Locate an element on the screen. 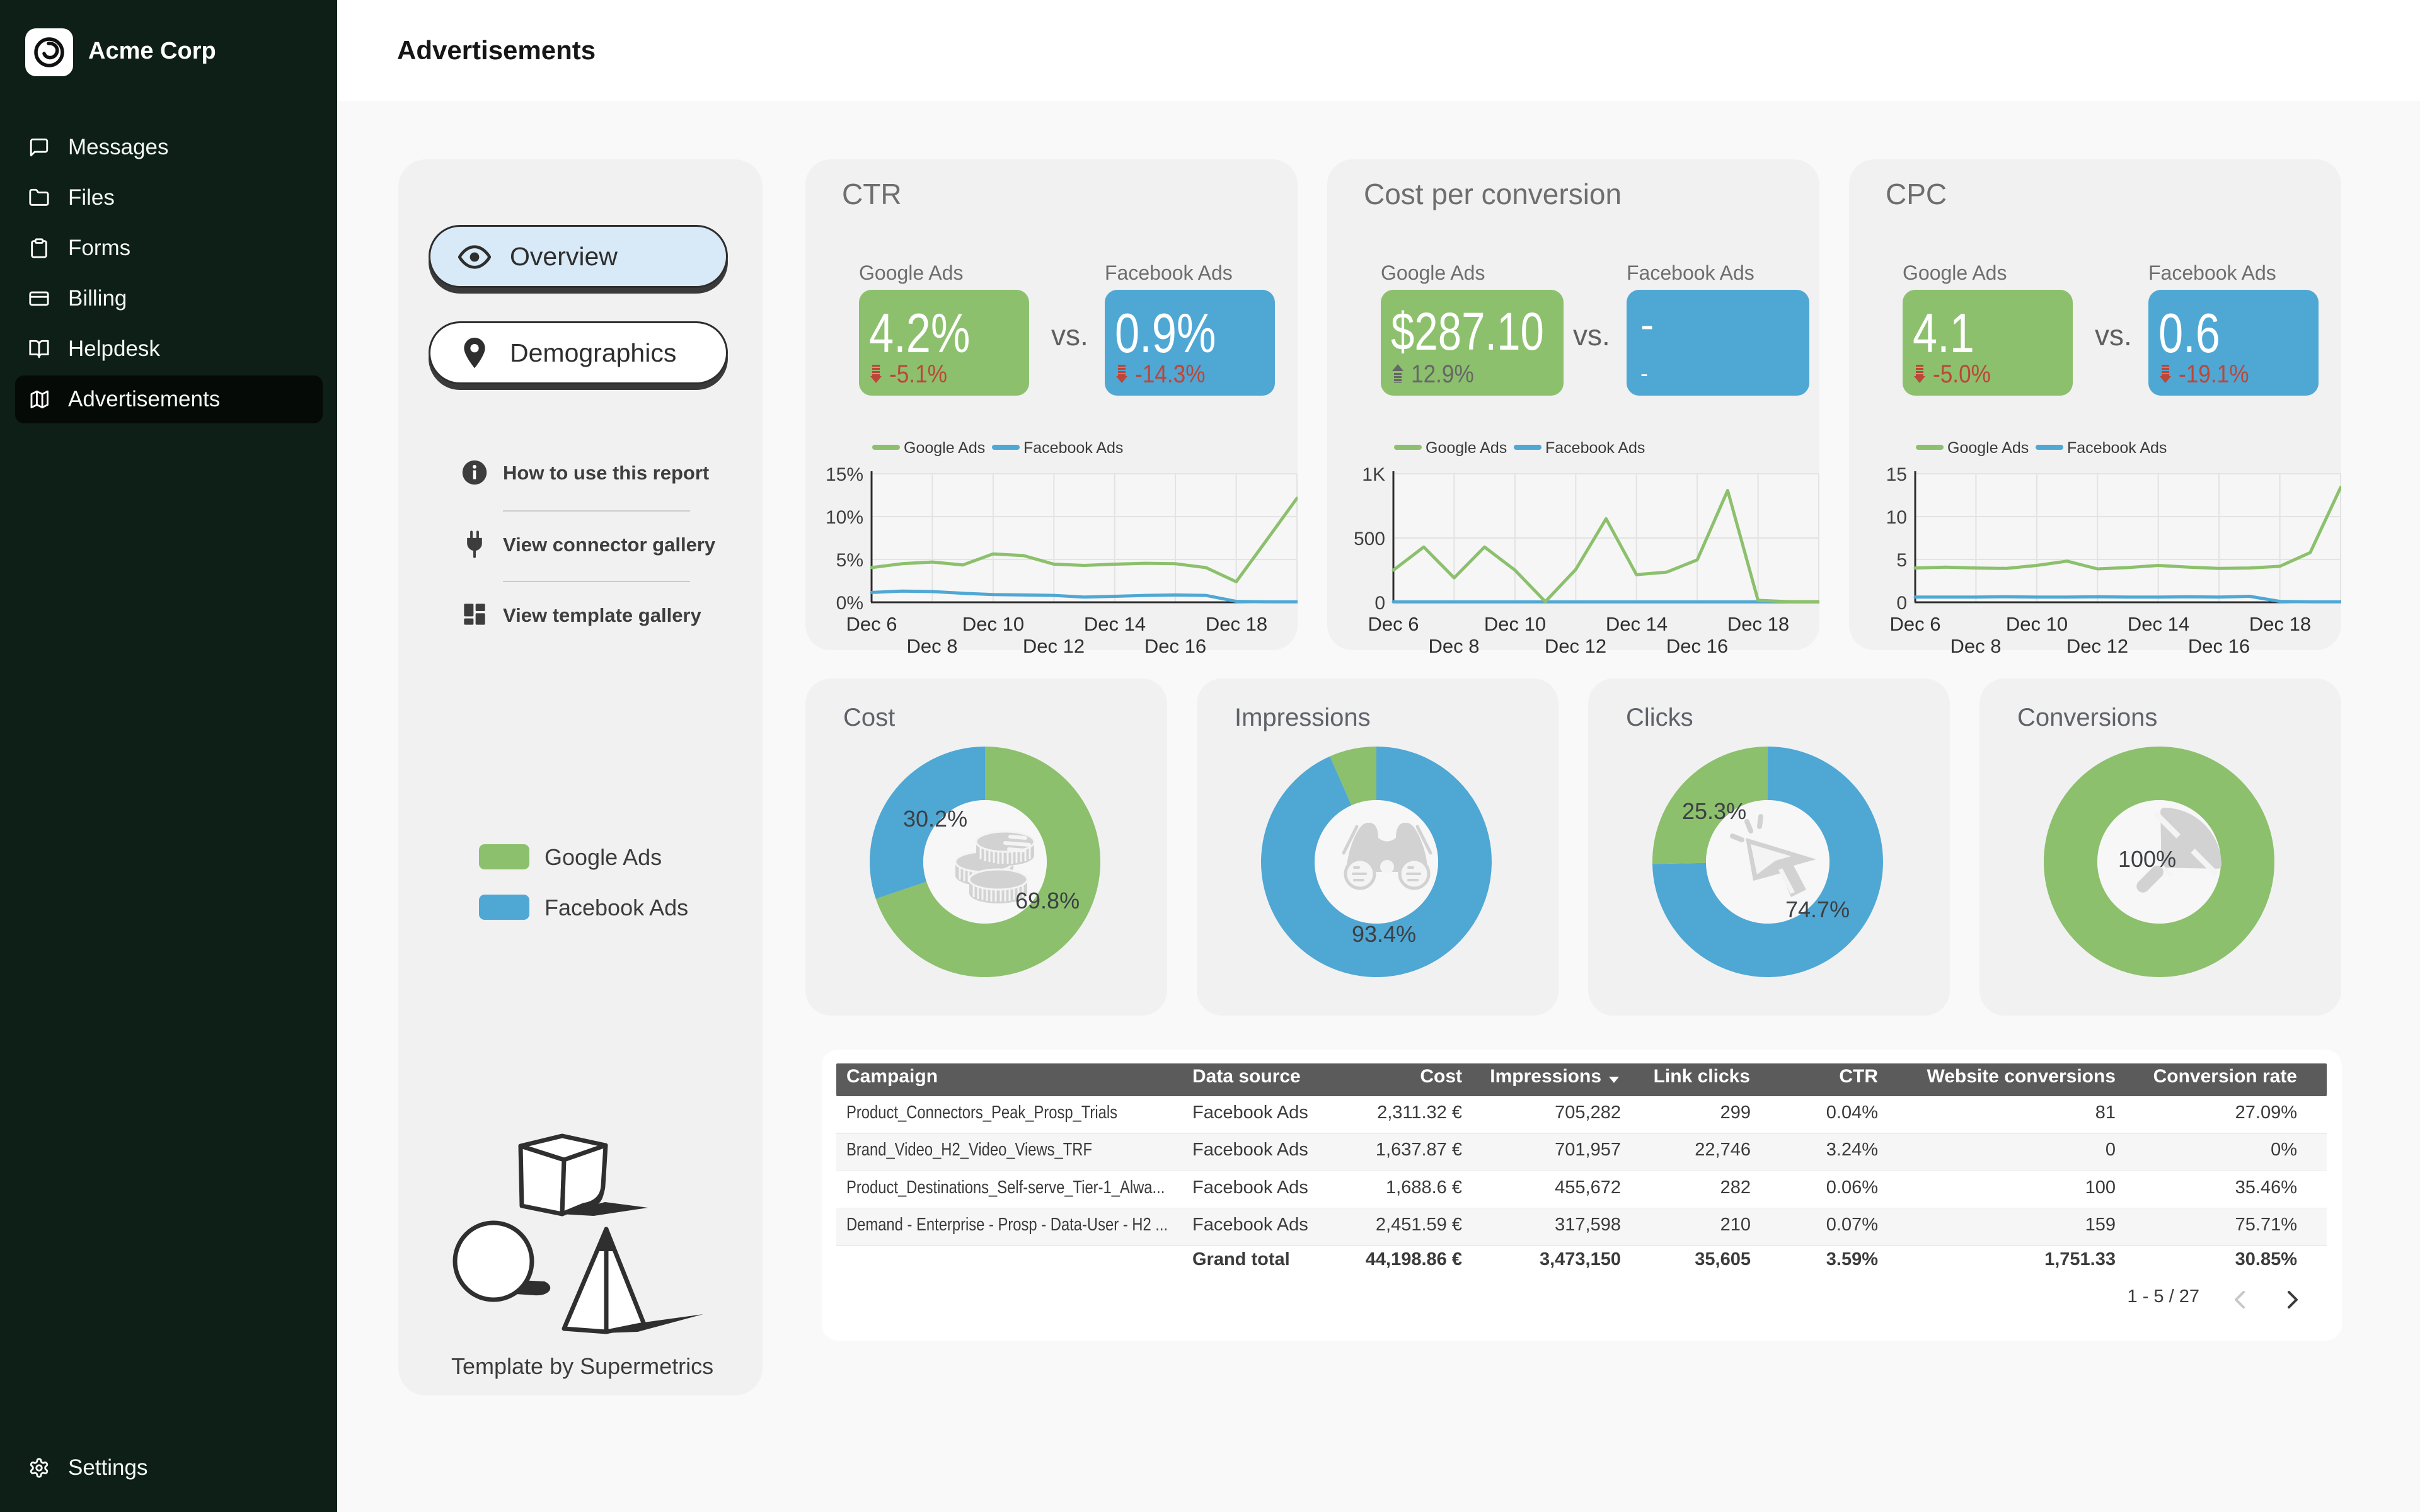 The height and width of the screenshot is (1512, 2420). svg-text: 5 is located at coordinates (1901, 560).